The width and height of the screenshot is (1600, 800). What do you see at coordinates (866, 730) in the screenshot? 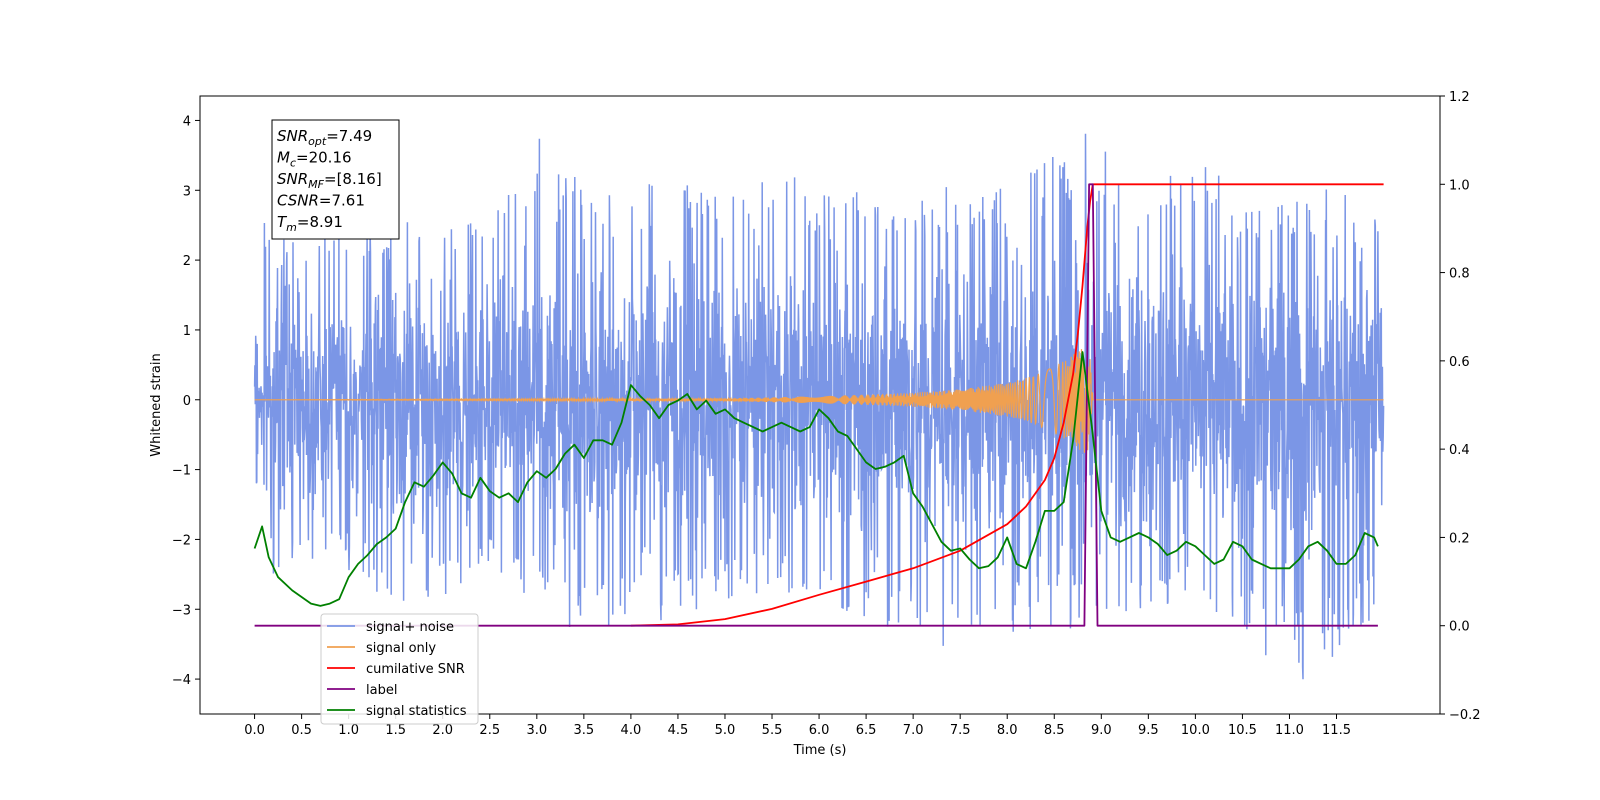
I see `x-tick-label: 6.5` at bounding box center [866, 730].